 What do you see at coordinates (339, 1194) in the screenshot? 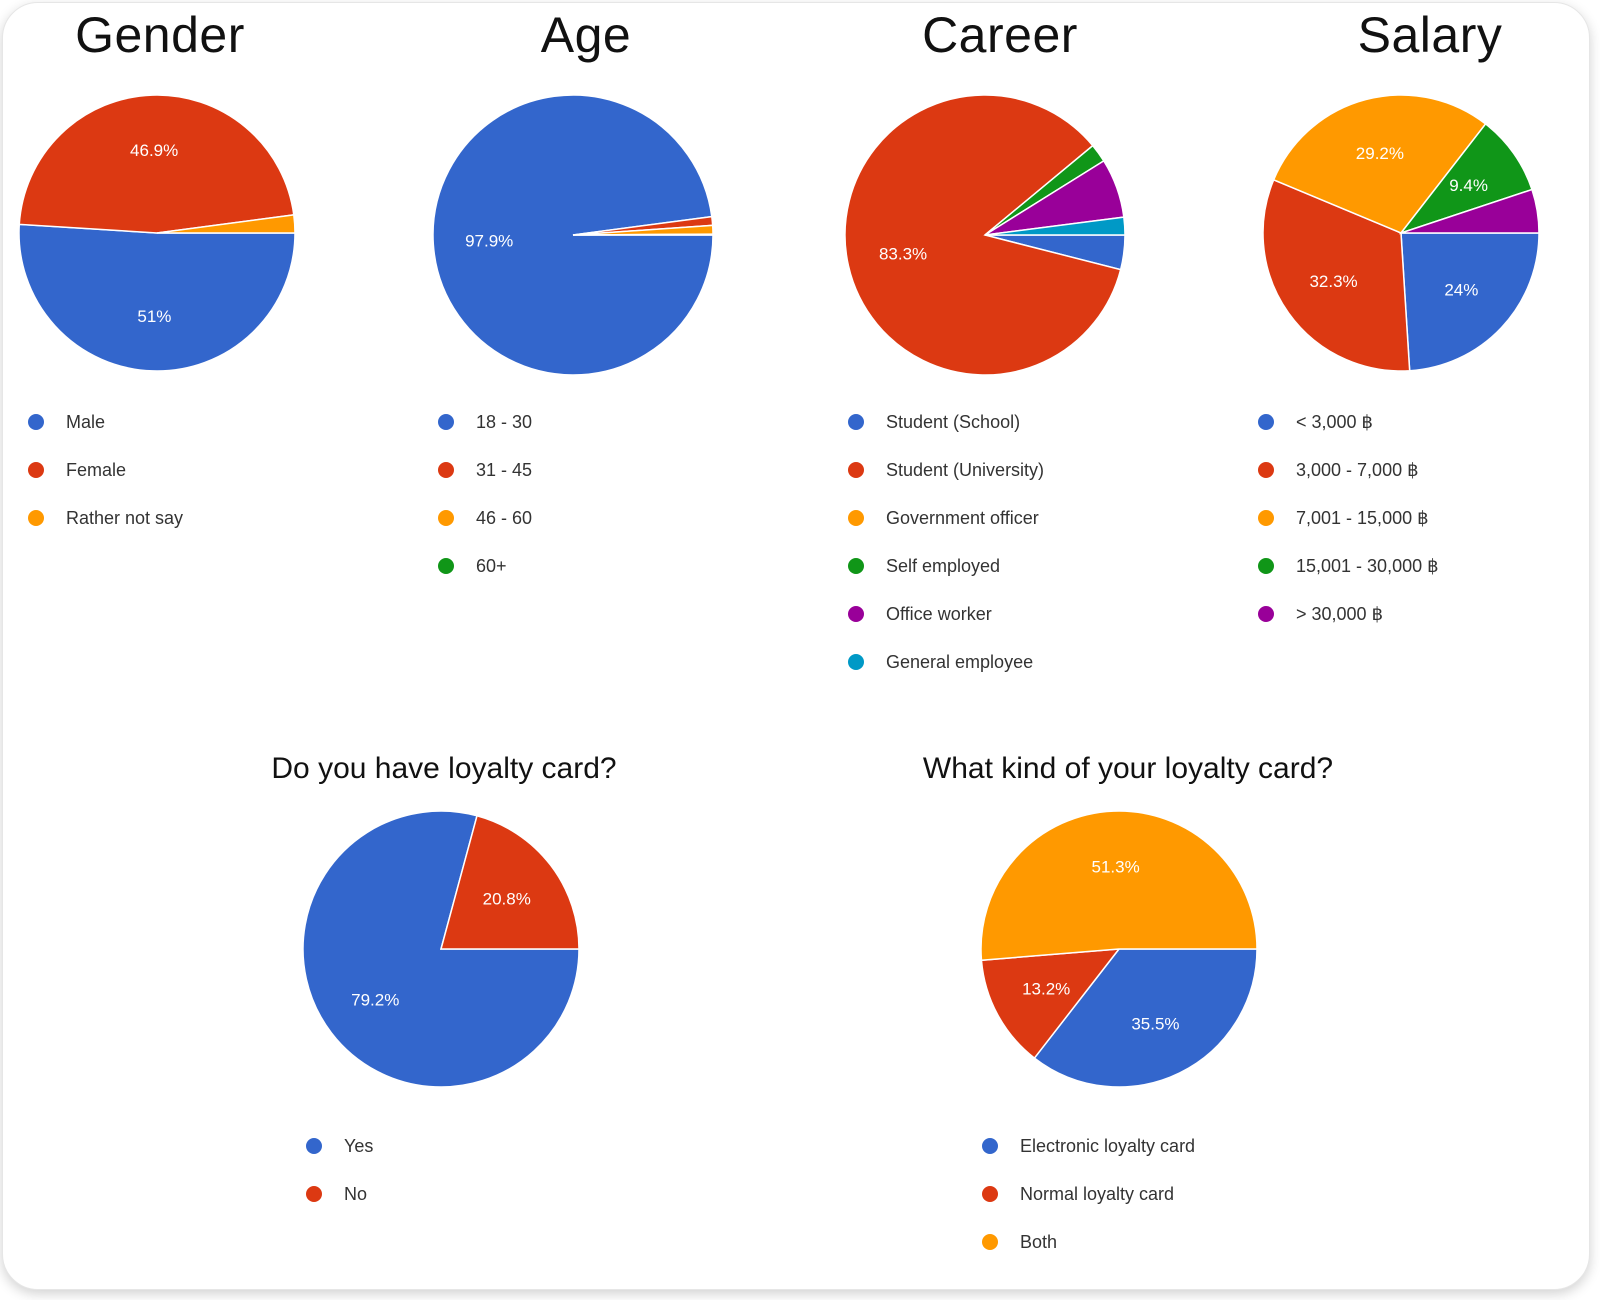
I see `legend-item-no: No` at bounding box center [339, 1194].